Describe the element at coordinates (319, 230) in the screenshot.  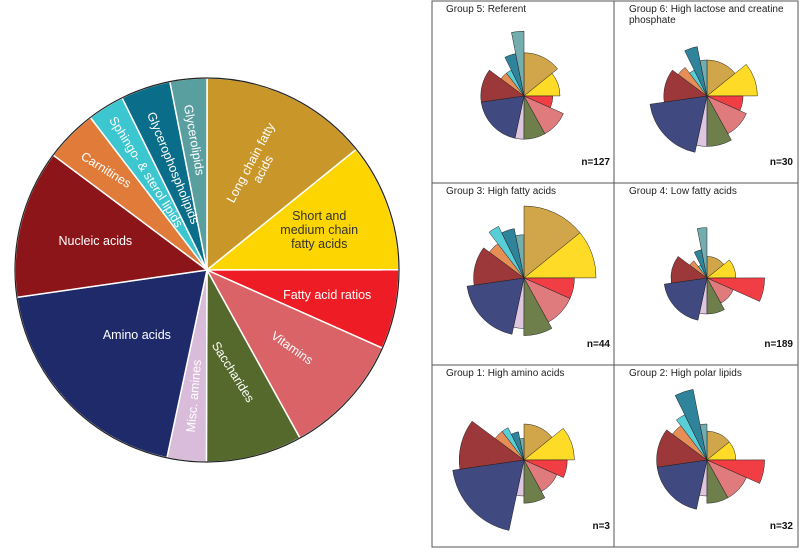
I see `slice-label: Short and medium chain fatty acids` at that location.